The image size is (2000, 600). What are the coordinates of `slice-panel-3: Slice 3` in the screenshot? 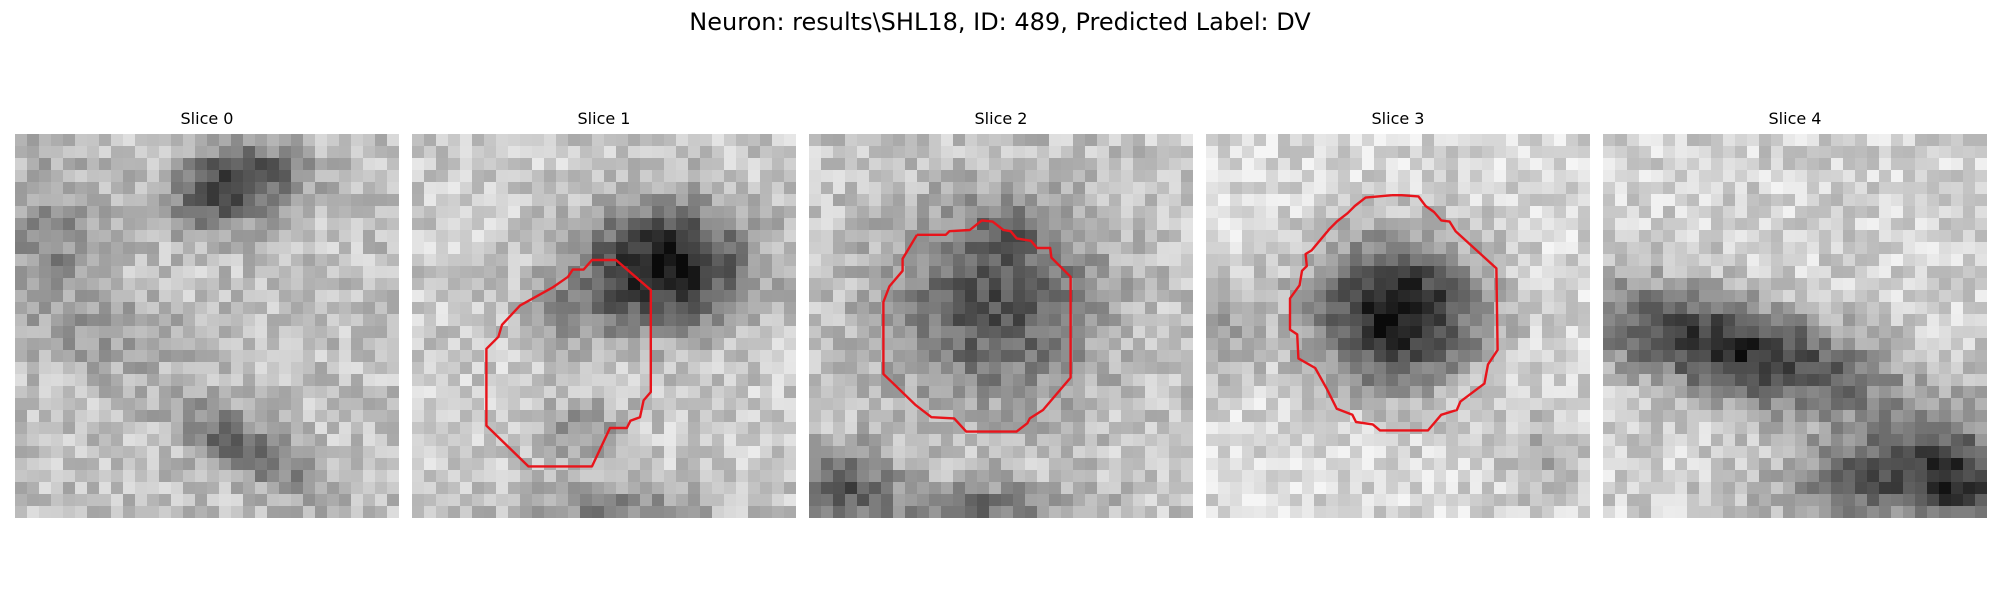 It's located at (1398, 313).